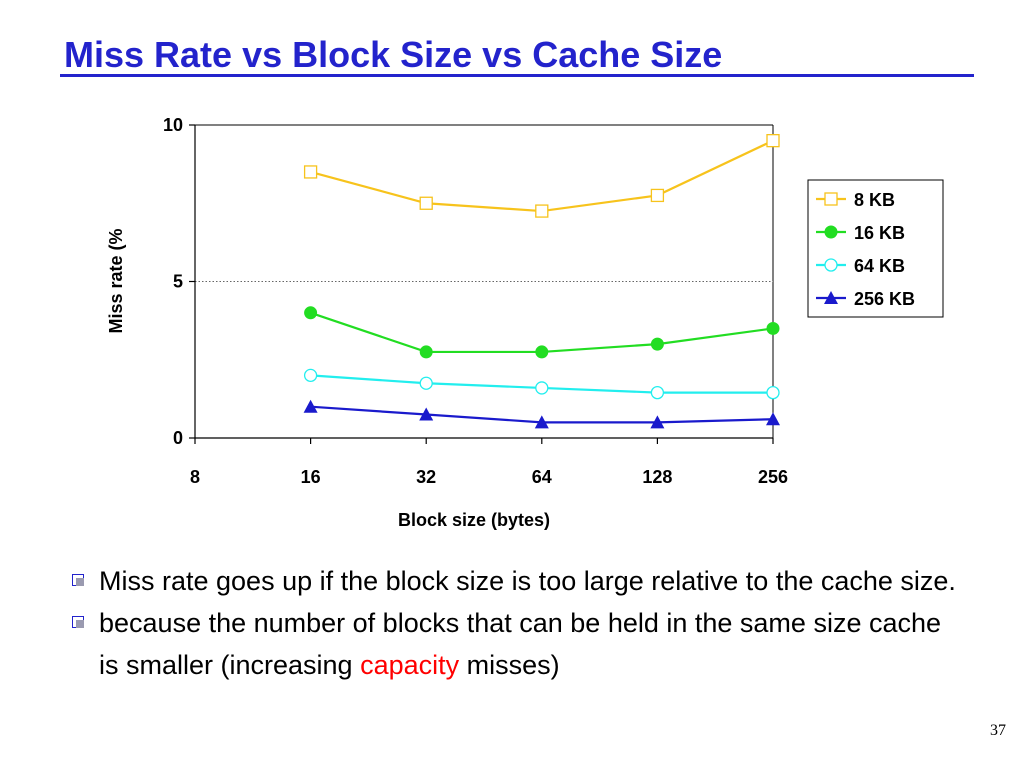 The height and width of the screenshot is (768, 1024). Describe the element at coordinates (195, 477) in the screenshot. I see `x-tick-label: 8` at that location.